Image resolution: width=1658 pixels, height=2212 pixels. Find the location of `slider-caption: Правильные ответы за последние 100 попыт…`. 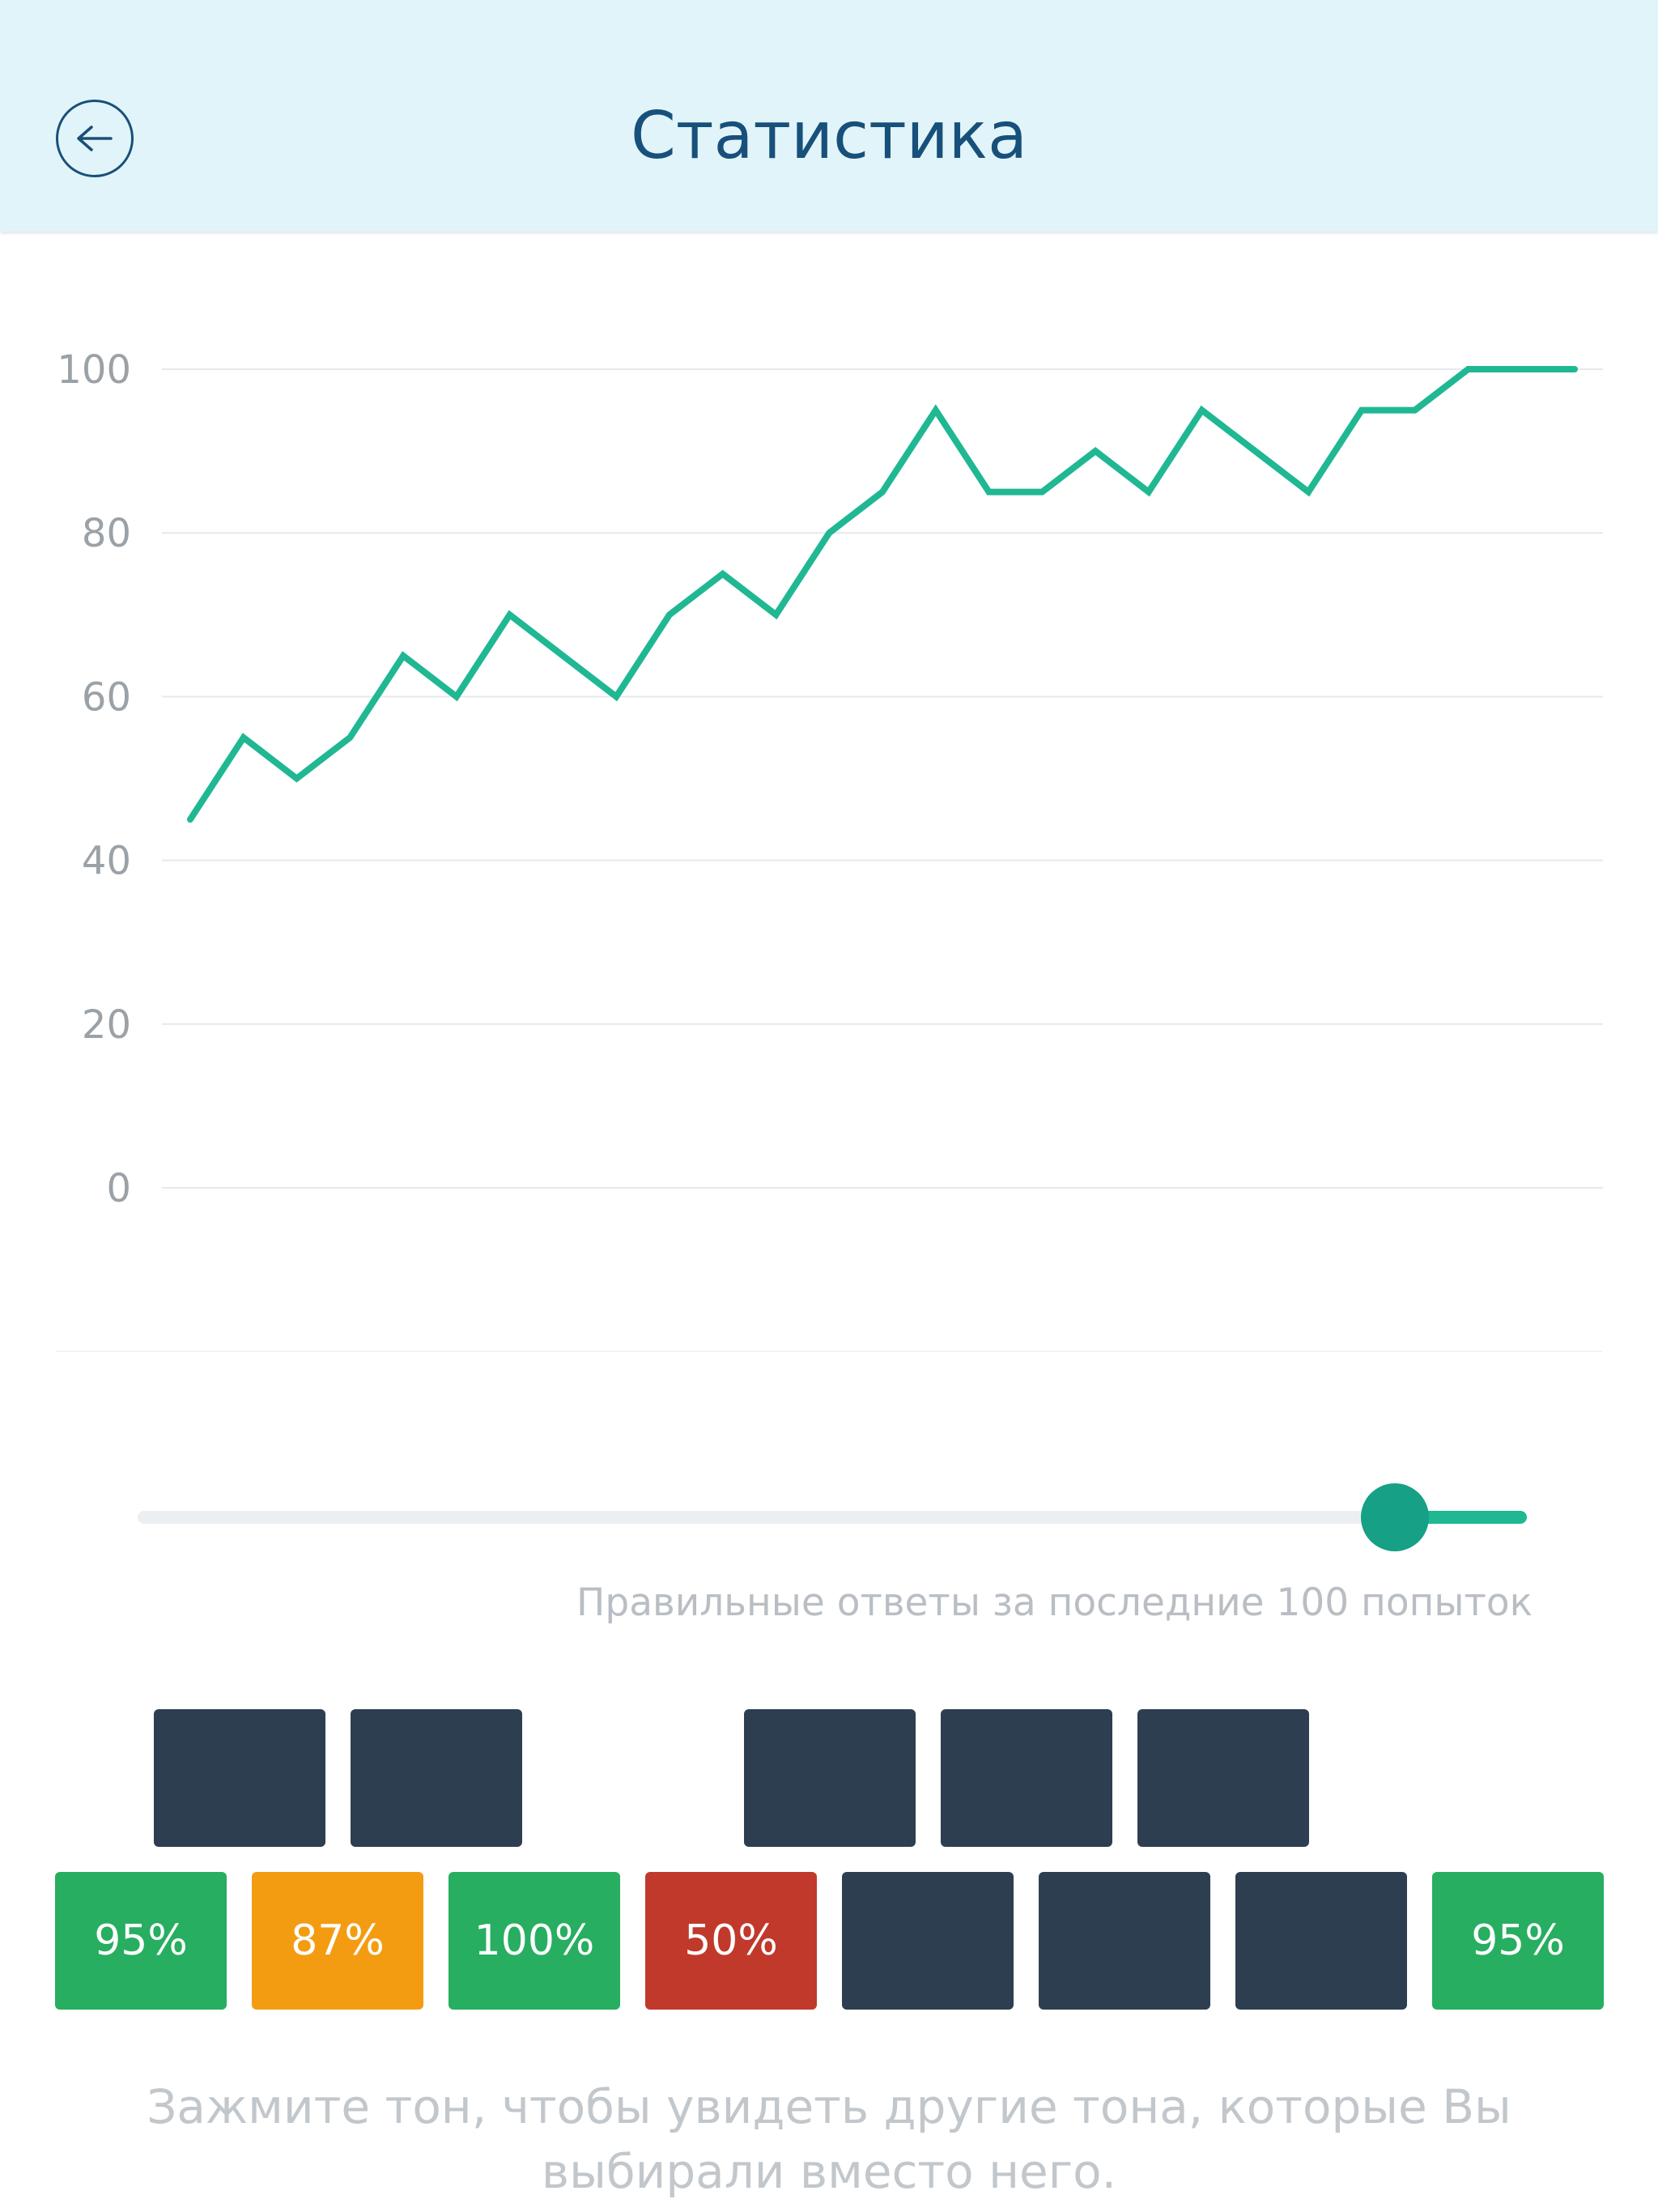

slider-caption: Правильные ответы за последние 100 попыт… is located at coordinates (1054, 1603).